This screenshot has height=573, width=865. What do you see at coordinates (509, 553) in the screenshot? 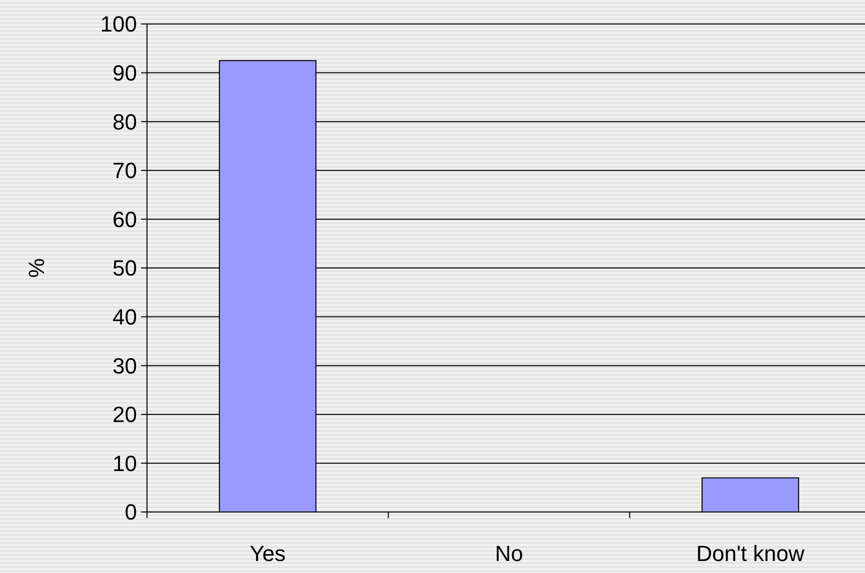
I see `x-tick-label: No` at bounding box center [509, 553].